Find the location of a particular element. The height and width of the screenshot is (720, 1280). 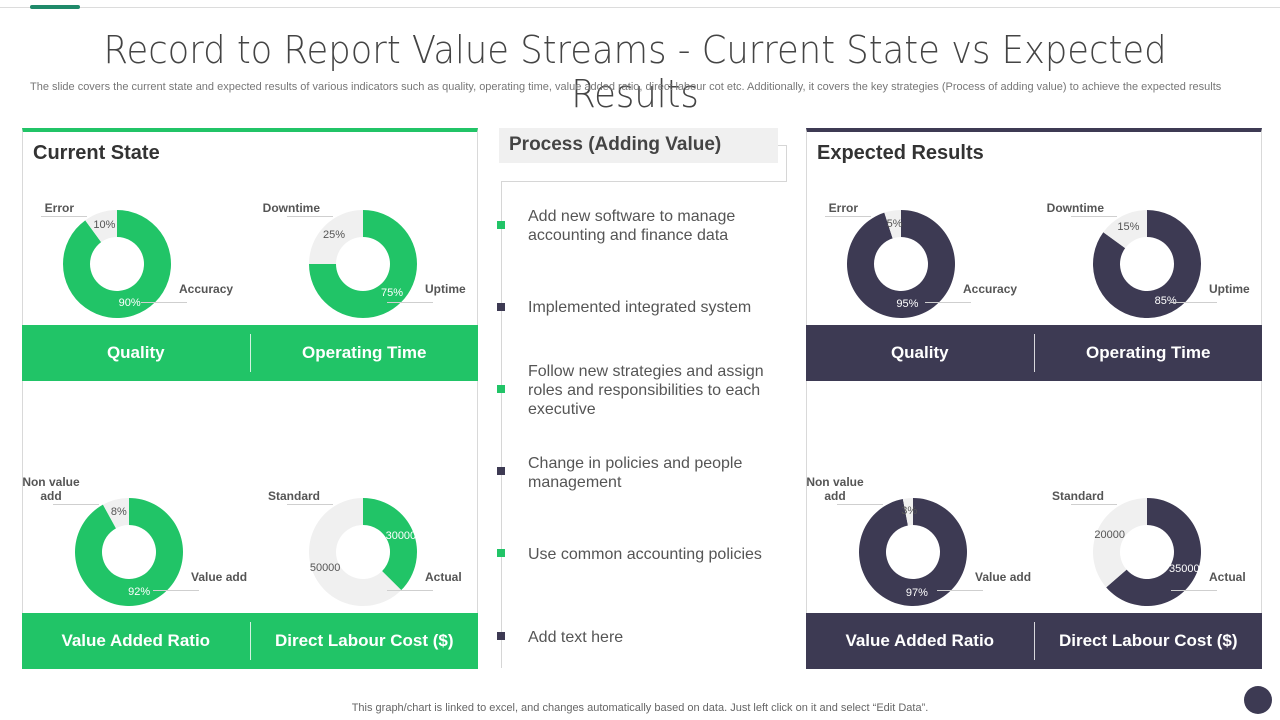

donut-chart: 30000 50000 Actual Standard is located at coordinates (365, 547).